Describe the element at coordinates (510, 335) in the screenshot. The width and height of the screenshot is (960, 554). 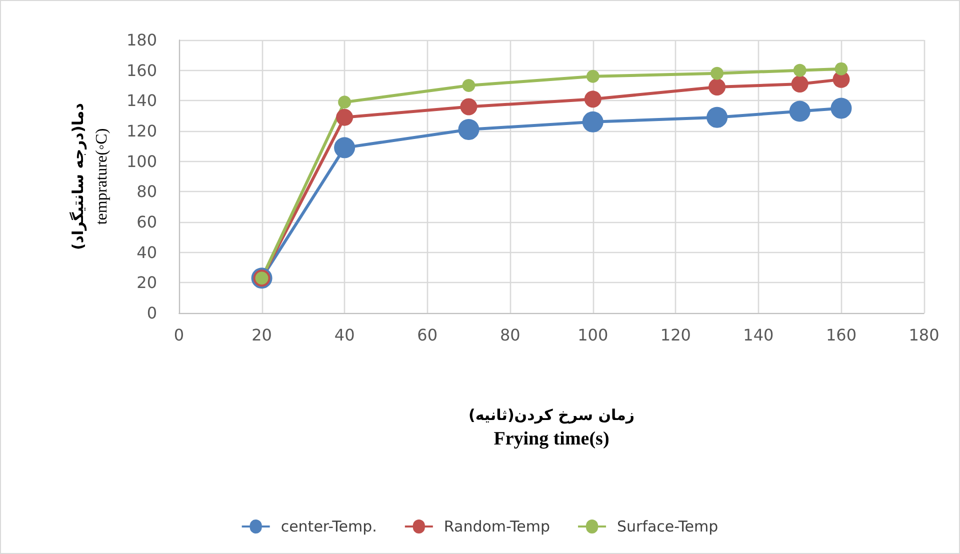
I see `x-tick-label: 80` at that location.